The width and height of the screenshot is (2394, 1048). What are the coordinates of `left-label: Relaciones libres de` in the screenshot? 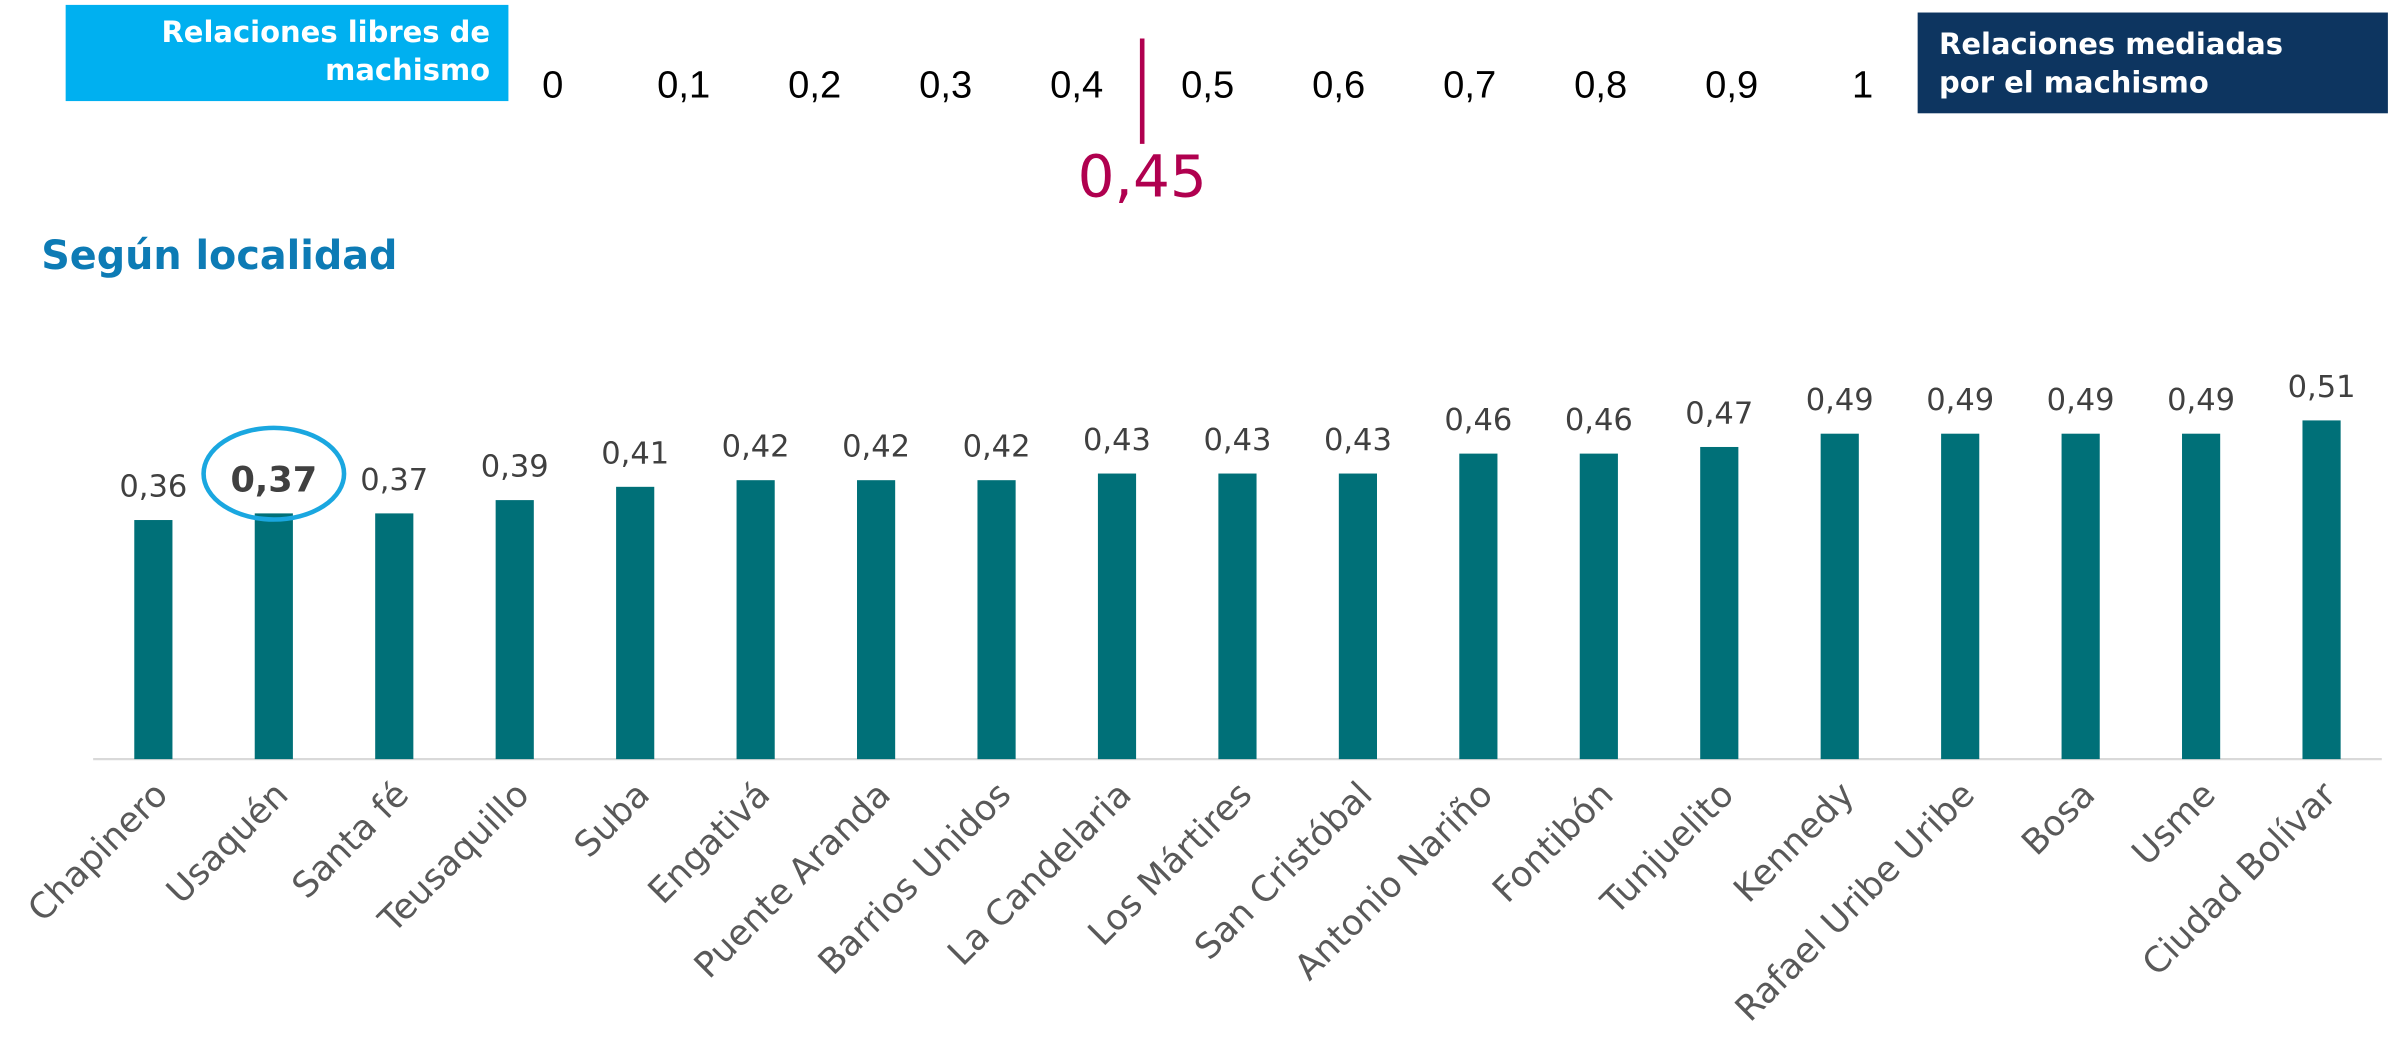 It's located at (325, 32).